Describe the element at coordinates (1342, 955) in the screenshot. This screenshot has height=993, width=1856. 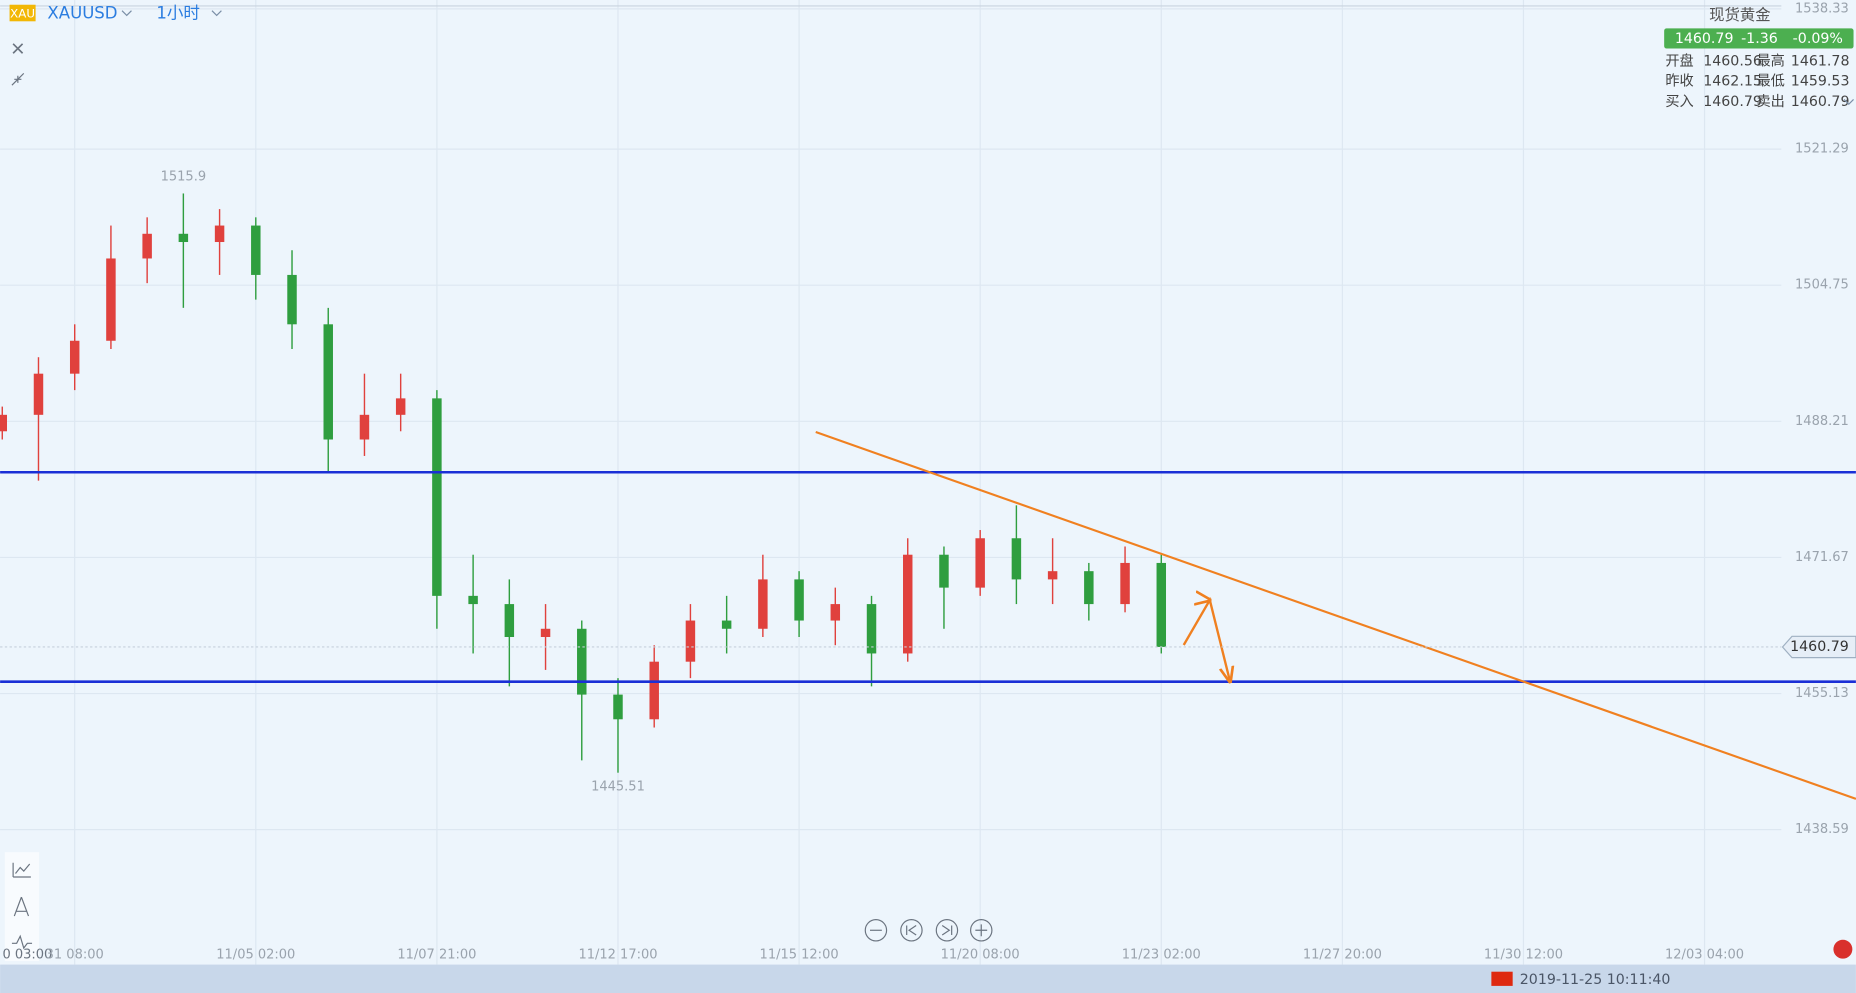
I see `x-tick-label: 11/27 20:00` at that location.